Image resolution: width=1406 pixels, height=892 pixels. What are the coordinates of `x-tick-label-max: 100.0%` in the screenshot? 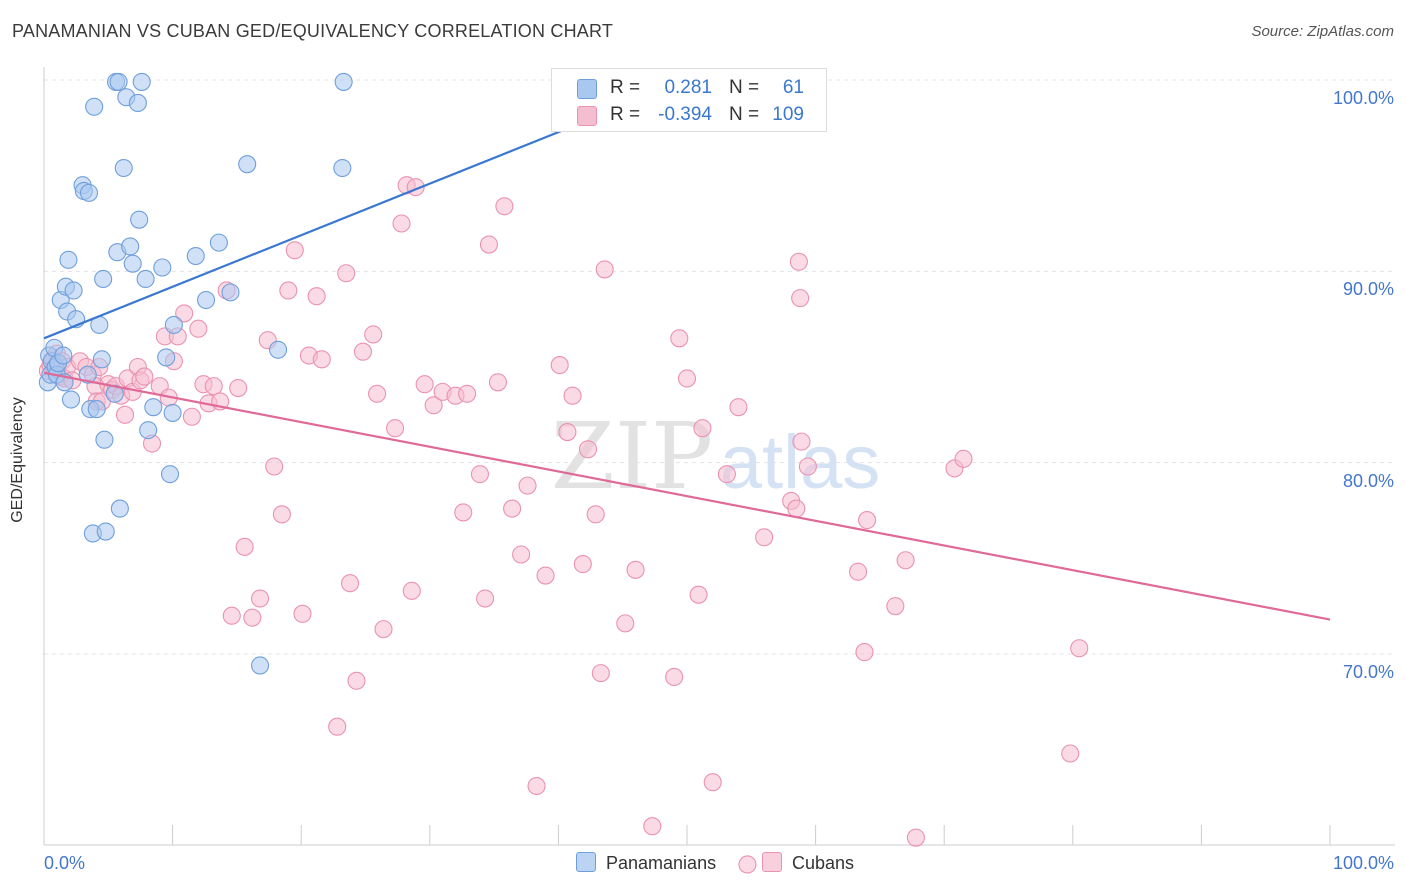 It's located at (1363, 863).